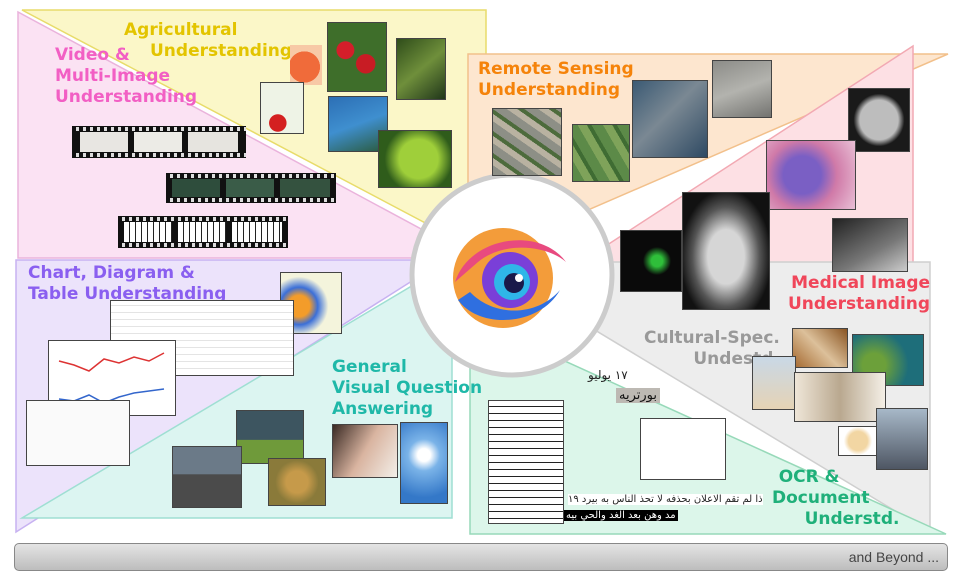 Image resolution: width=966 pixels, height=573 pixels. What do you see at coordinates (181, 30) in the screenshot?
I see `agricultural-label-line1: Agricultural` at bounding box center [181, 30].